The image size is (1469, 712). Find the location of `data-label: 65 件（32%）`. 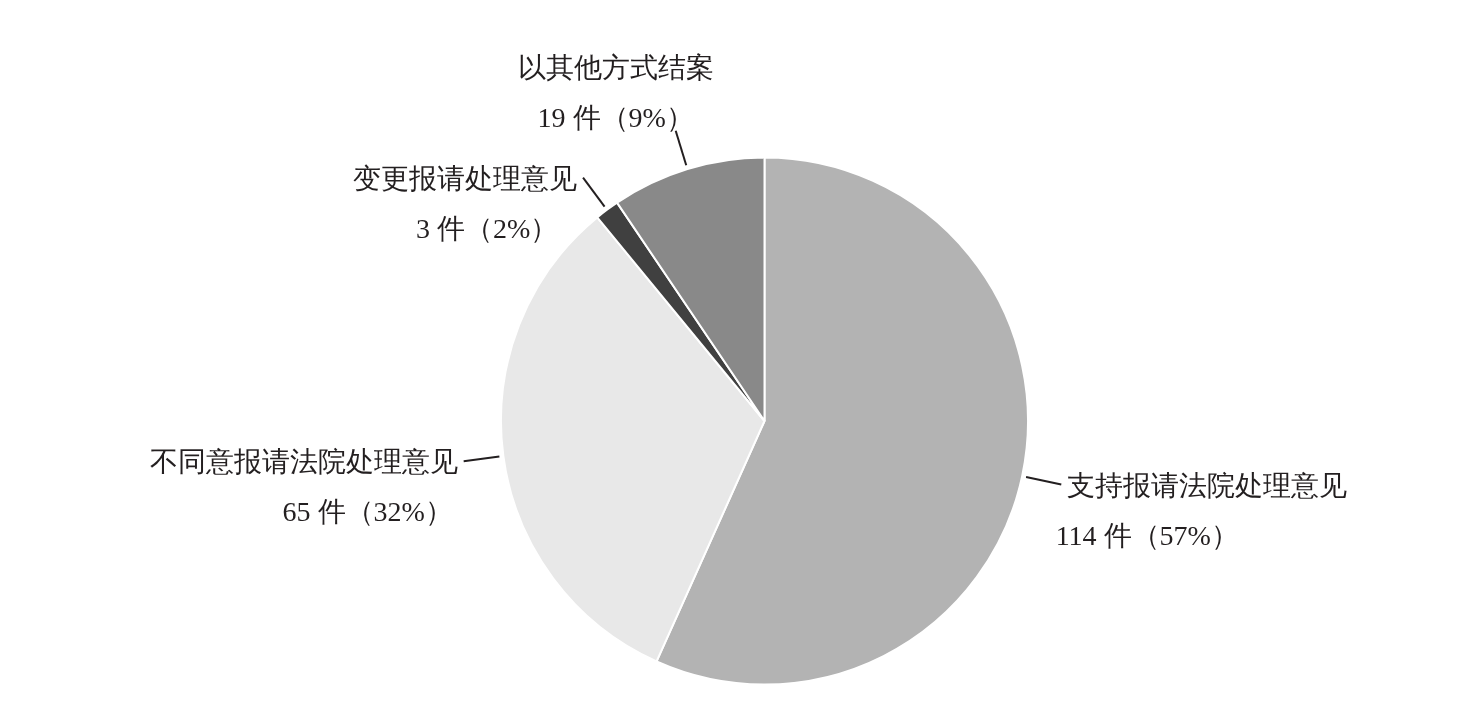

data-label: 65 件（32%） is located at coordinates (367, 512).